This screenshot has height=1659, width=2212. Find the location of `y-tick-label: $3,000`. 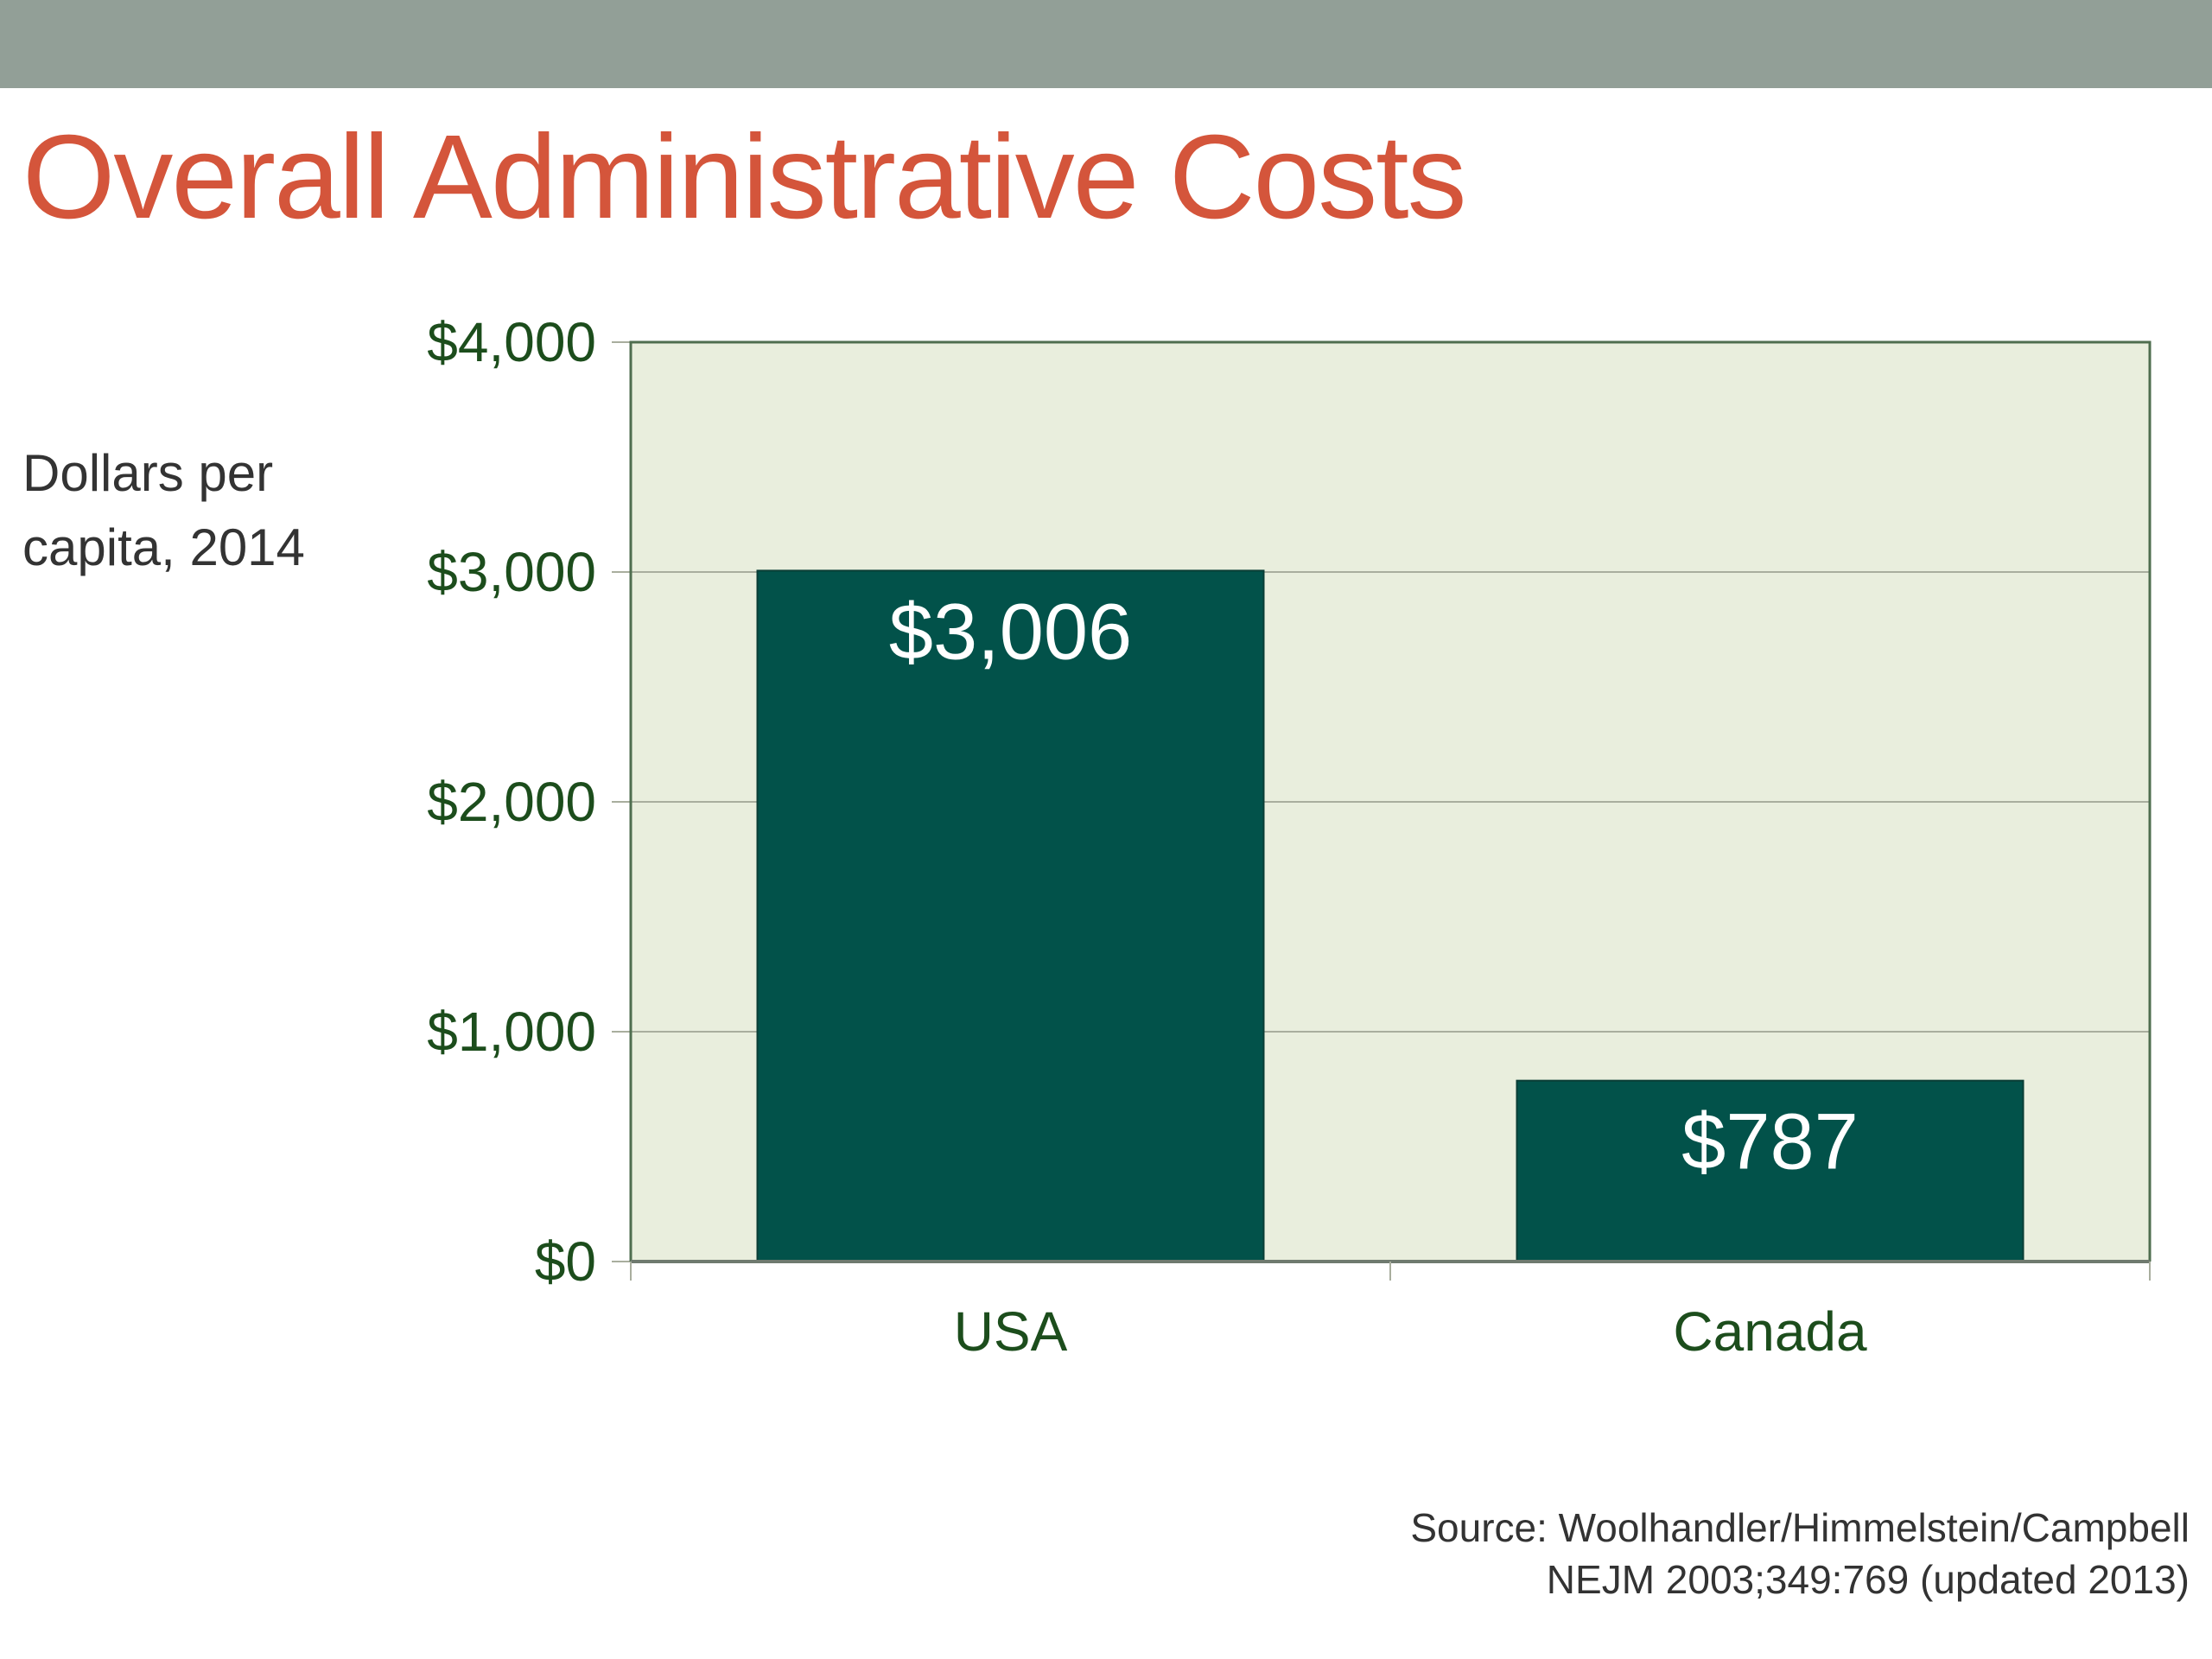

y-tick-label: $3,000 is located at coordinates (511, 572).